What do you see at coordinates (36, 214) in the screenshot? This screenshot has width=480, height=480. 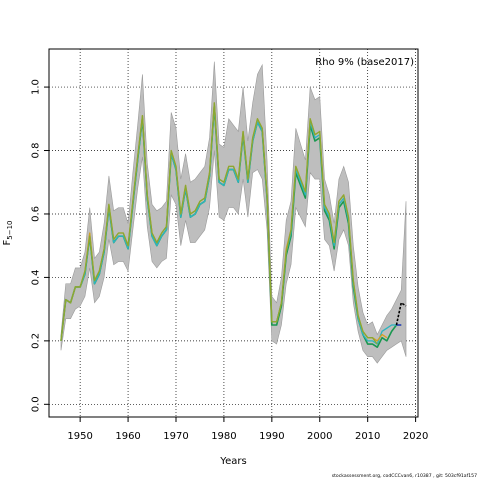 I see `y-tick-label: 0.6` at bounding box center [36, 214].